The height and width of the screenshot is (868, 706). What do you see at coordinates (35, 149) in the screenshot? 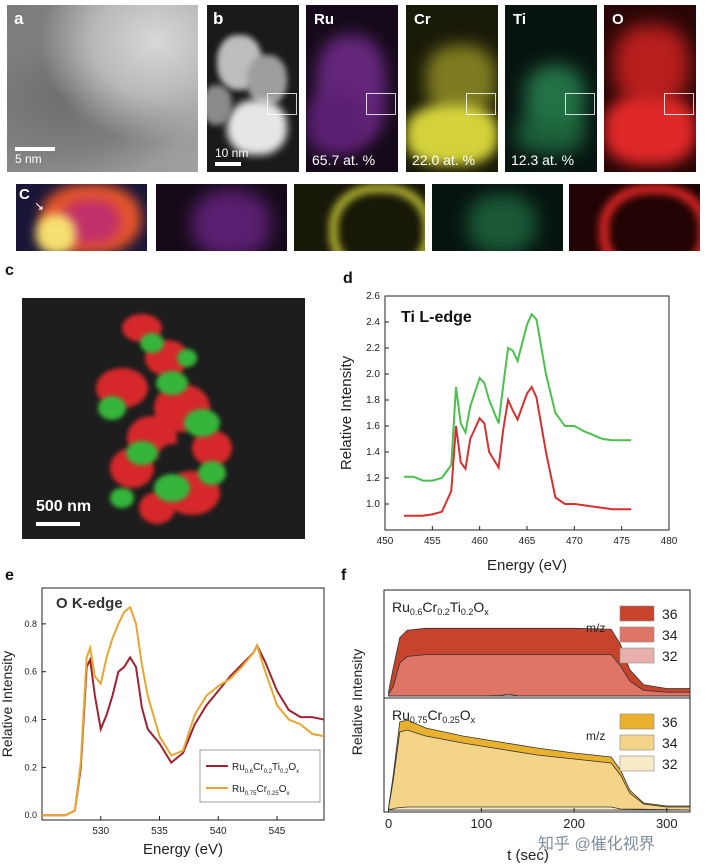
I see `scale-bar-a` at bounding box center [35, 149].